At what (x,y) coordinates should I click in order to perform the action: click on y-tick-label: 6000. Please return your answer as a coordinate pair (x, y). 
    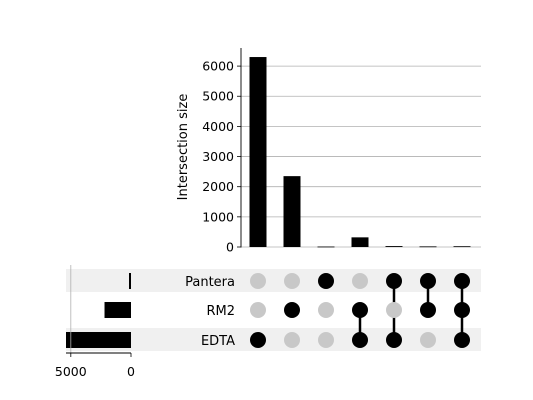
    Looking at the image, I should click on (218, 66).